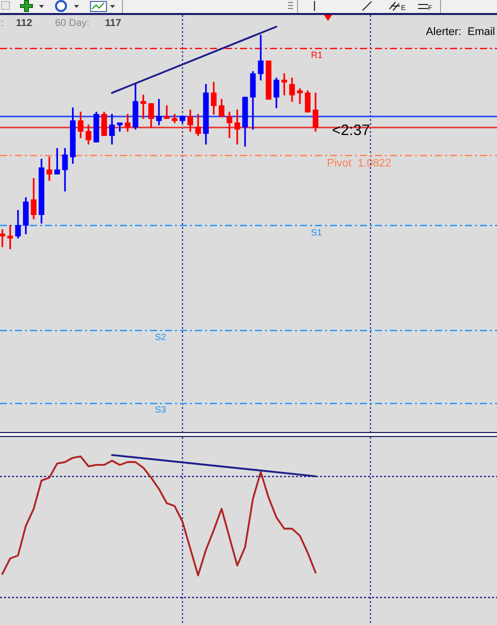 Image resolution: width=497 pixels, height=625 pixels. Describe the element at coordinates (359, 163) in the screenshot. I see `ref-line-label: Pivot 1.0822` at that location.